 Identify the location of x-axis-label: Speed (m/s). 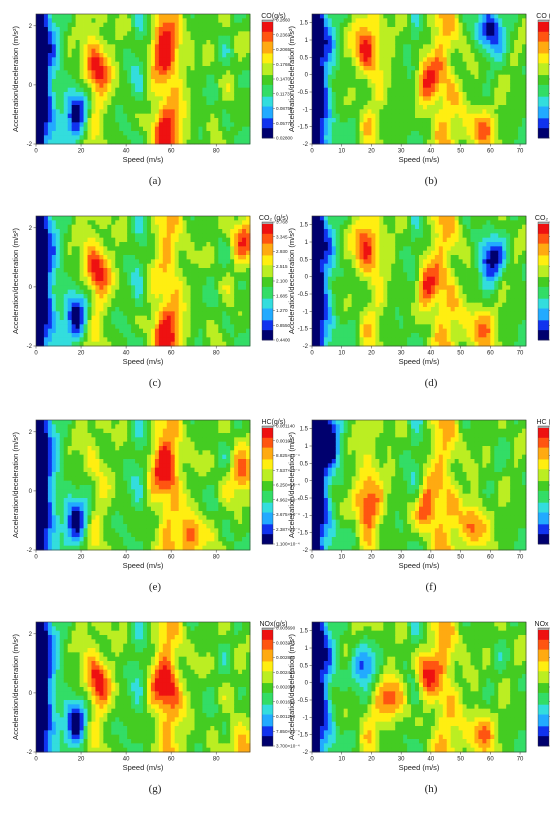
(419, 159).